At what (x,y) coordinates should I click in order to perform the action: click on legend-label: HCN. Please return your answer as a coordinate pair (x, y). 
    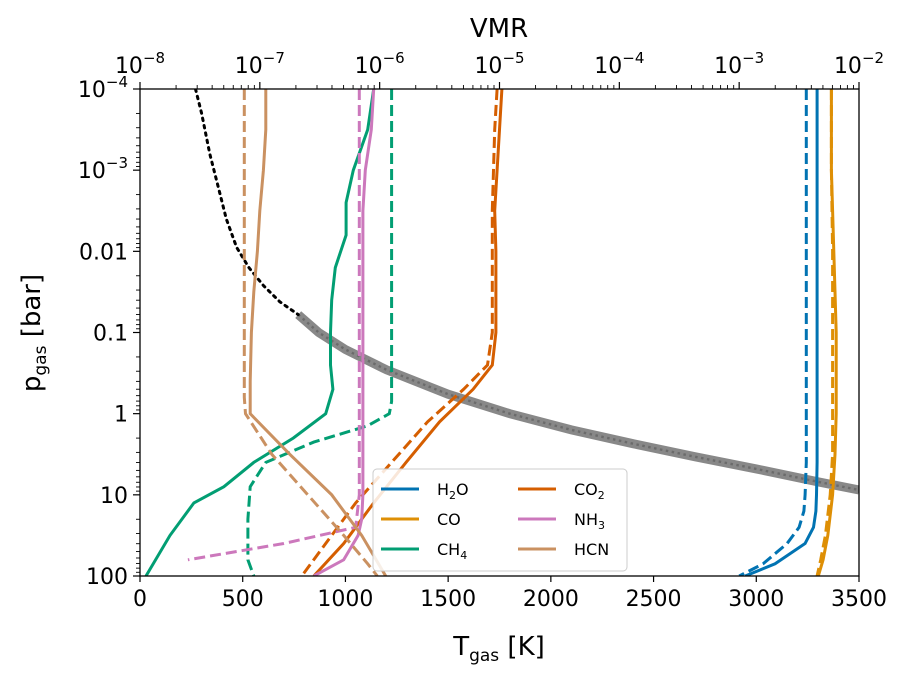
    Looking at the image, I should click on (591, 549).